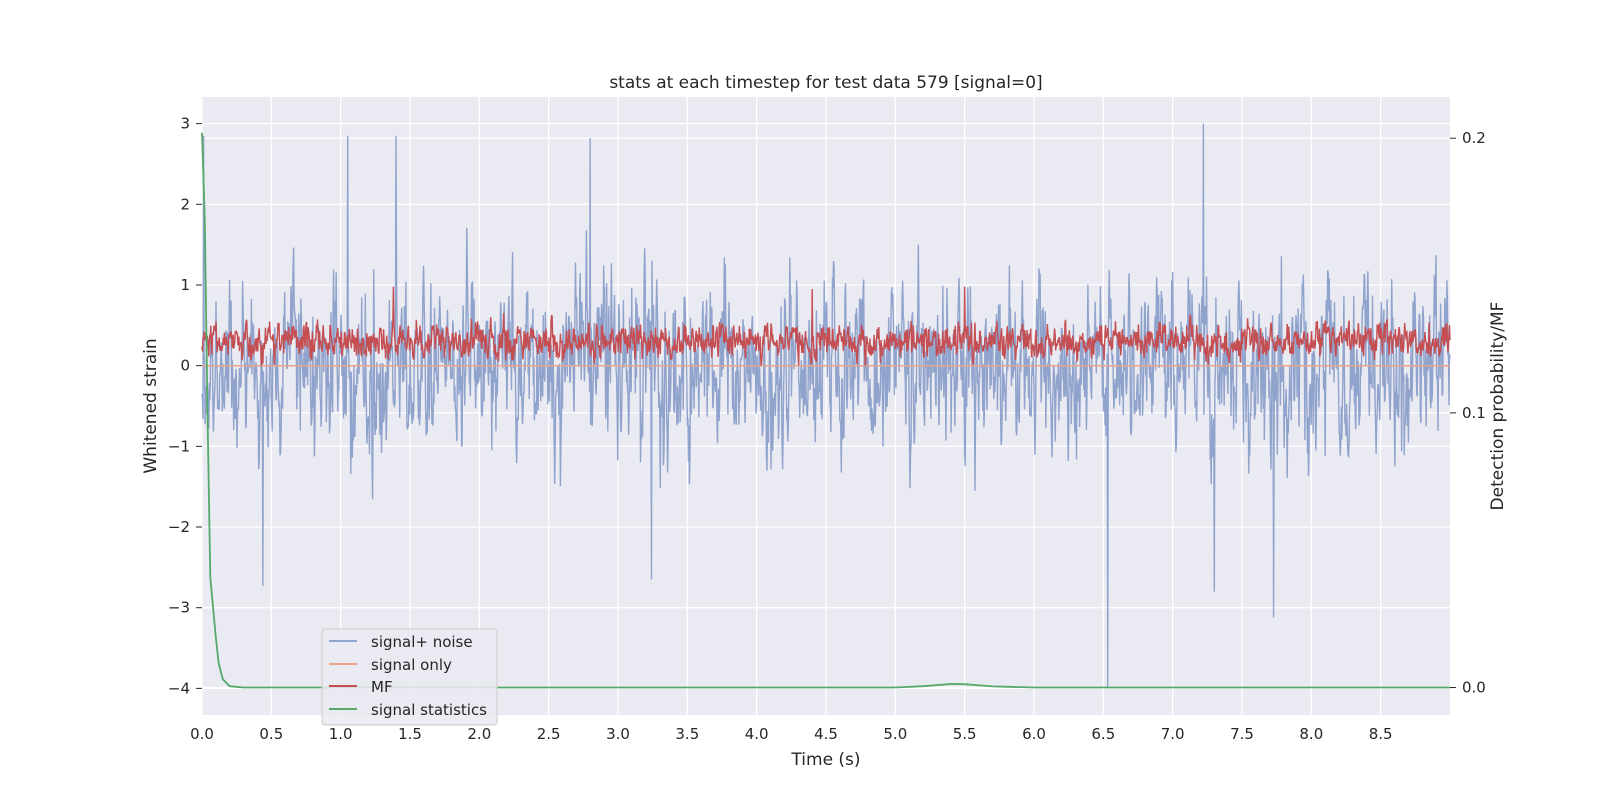 This screenshot has height=800, width=1600. I want to click on legend-label-mf: MF, so click(382, 687).